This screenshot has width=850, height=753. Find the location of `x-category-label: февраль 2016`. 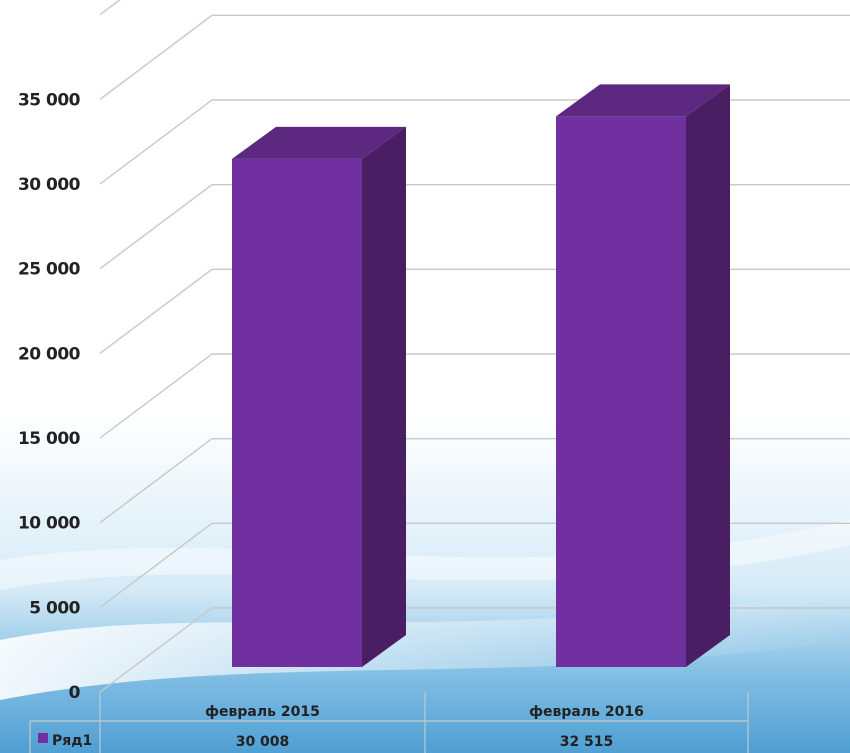

x-category-label: февраль 2016 is located at coordinates (586, 712).